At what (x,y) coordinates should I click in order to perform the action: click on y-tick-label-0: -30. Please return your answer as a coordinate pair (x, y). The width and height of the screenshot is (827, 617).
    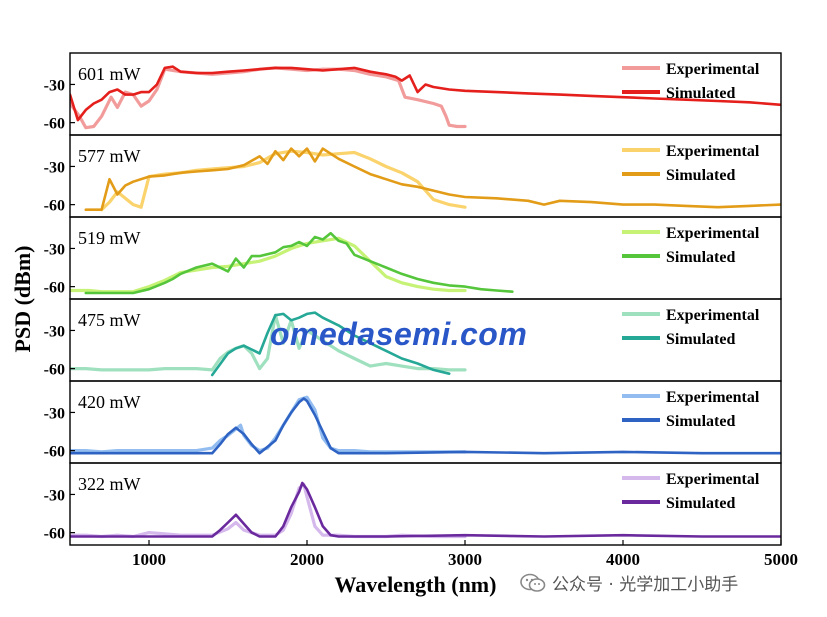
    Looking at the image, I should click on (54, 85).